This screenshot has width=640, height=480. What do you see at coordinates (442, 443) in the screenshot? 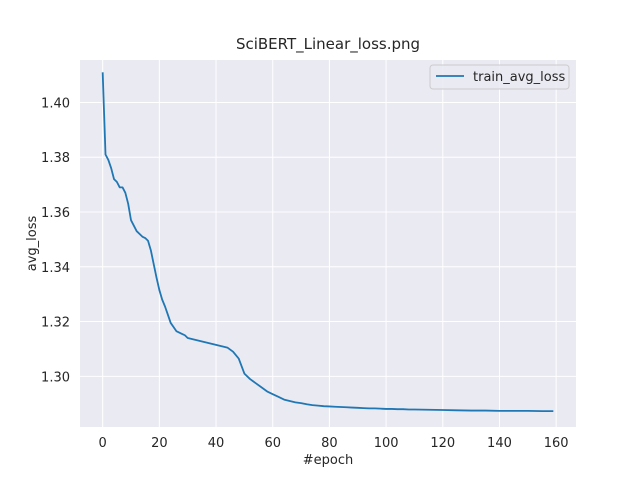
I see `x-tick-label: 120` at bounding box center [442, 443].